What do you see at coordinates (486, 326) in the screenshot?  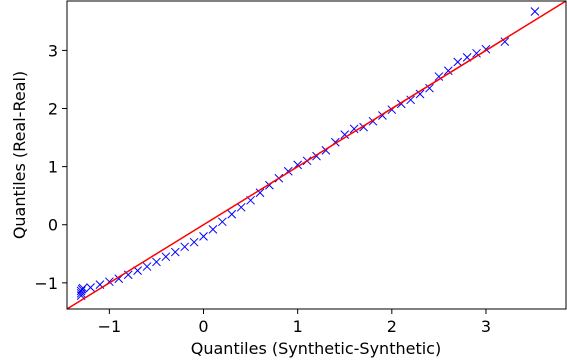 I see `x-tick-label: 3` at bounding box center [486, 326].